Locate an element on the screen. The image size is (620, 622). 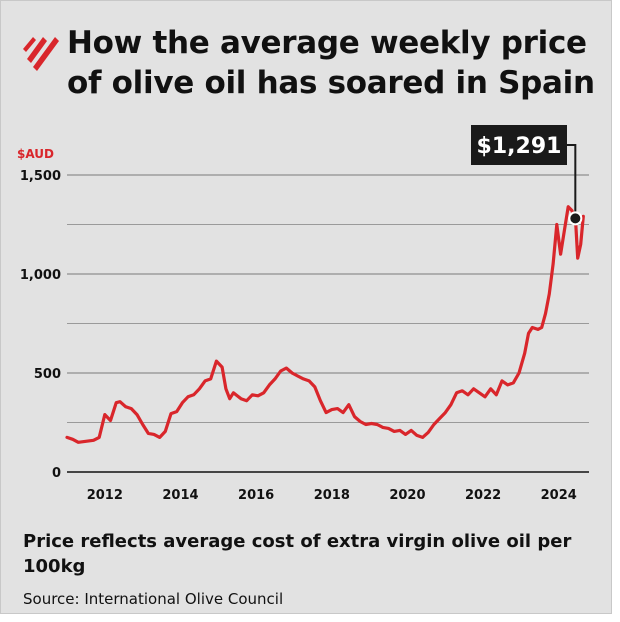
x-tick-label: 2016 is located at coordinates (256, 495).